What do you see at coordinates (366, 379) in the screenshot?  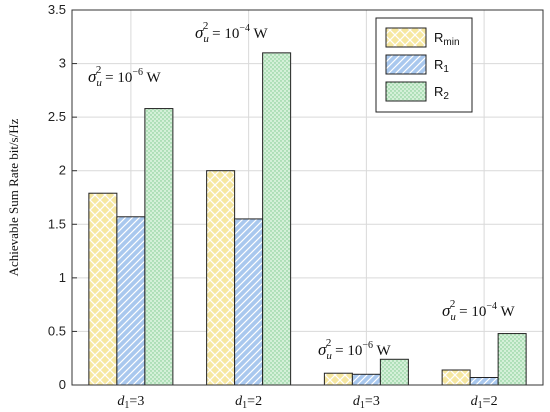 I see `bar-r-1-cat3` at bounding box center [366, 379].